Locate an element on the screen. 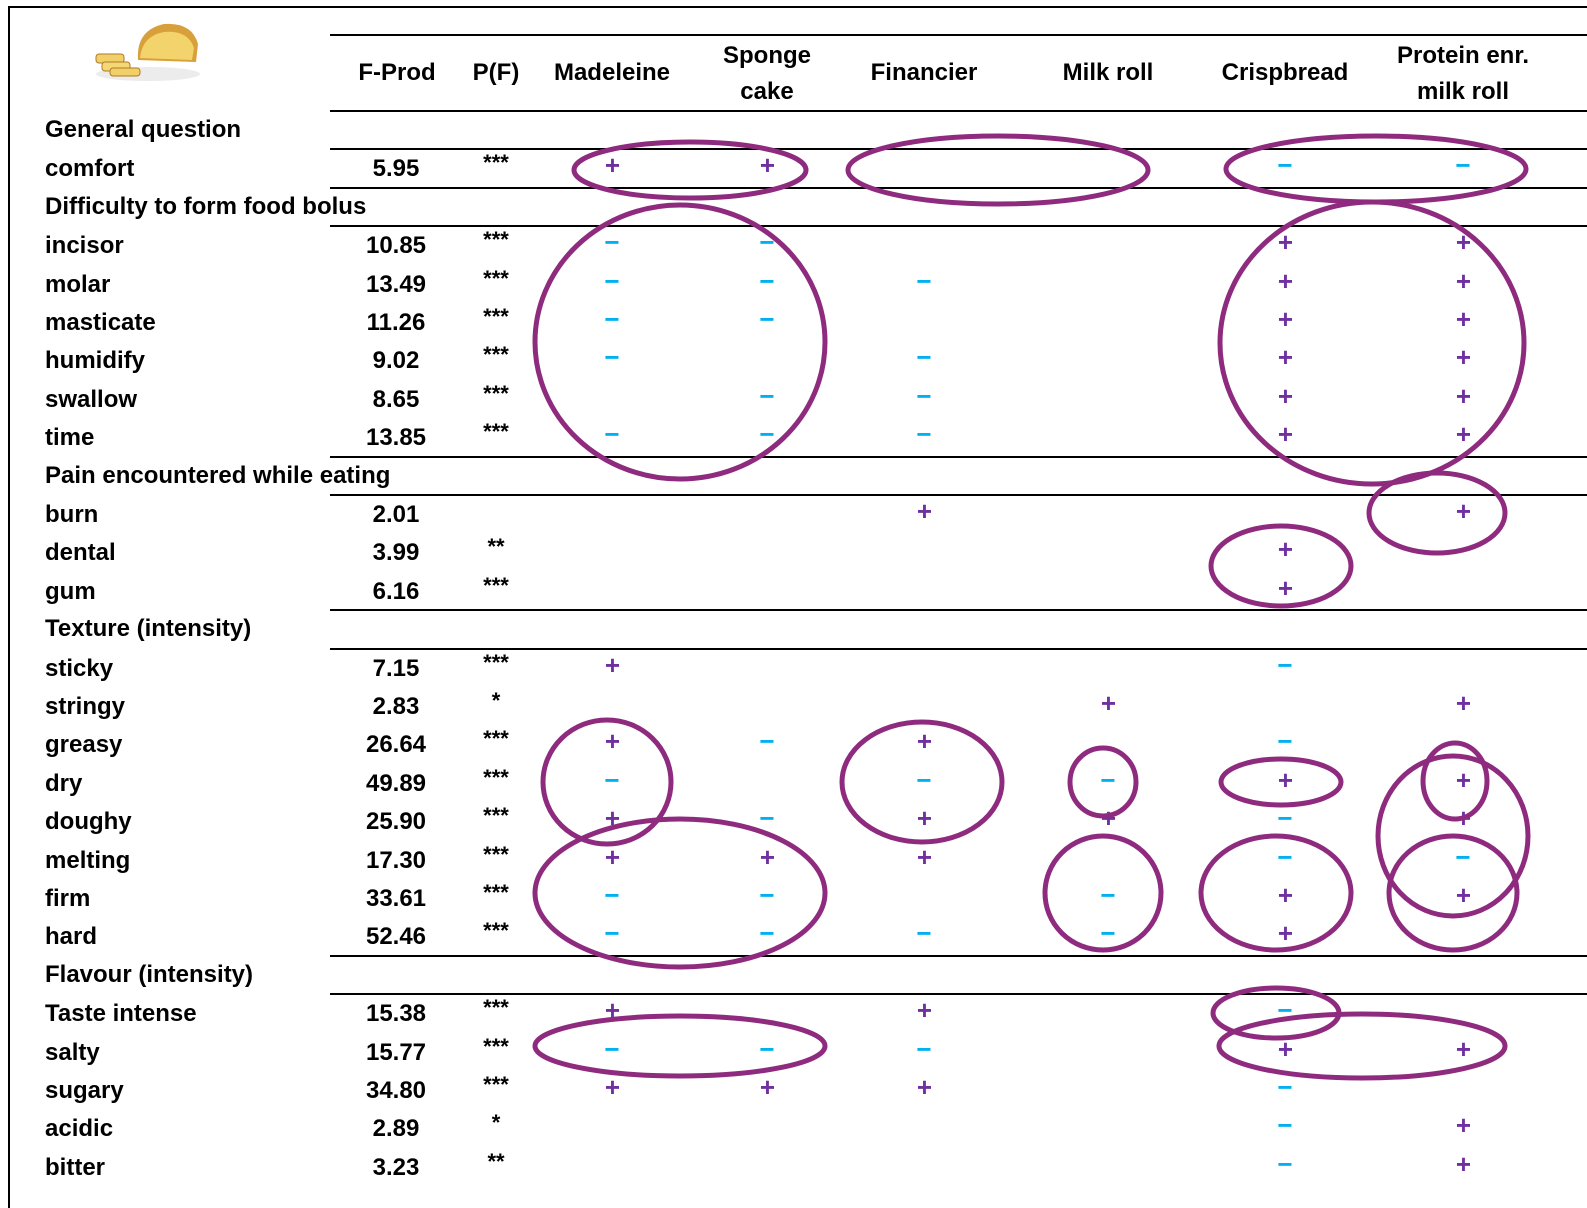 This screenshot has width=1587, height=1208. section-title: Difficulty to form food bolus is located at coordinates (206, 206).